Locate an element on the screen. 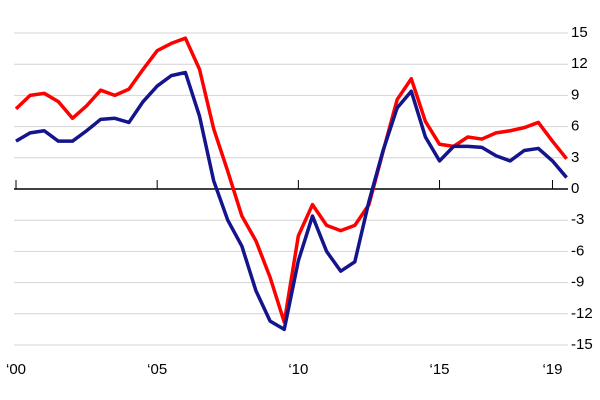 This screenshot has height=400, width=600. y-tick-label: 15 is located at coordinates (579, 32).